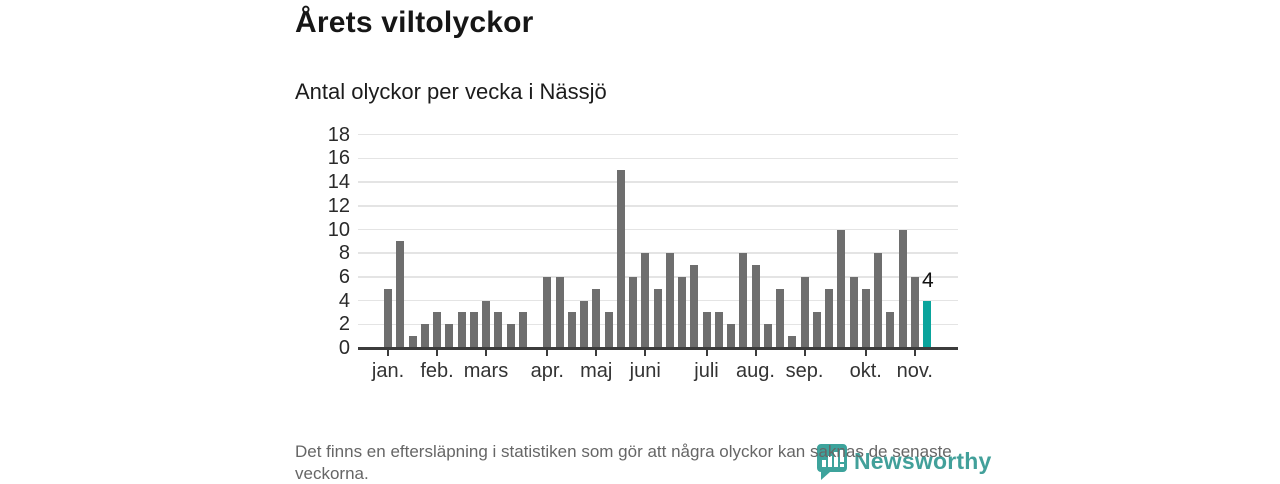  I want to click on x-axis-line, so click(658, 348).